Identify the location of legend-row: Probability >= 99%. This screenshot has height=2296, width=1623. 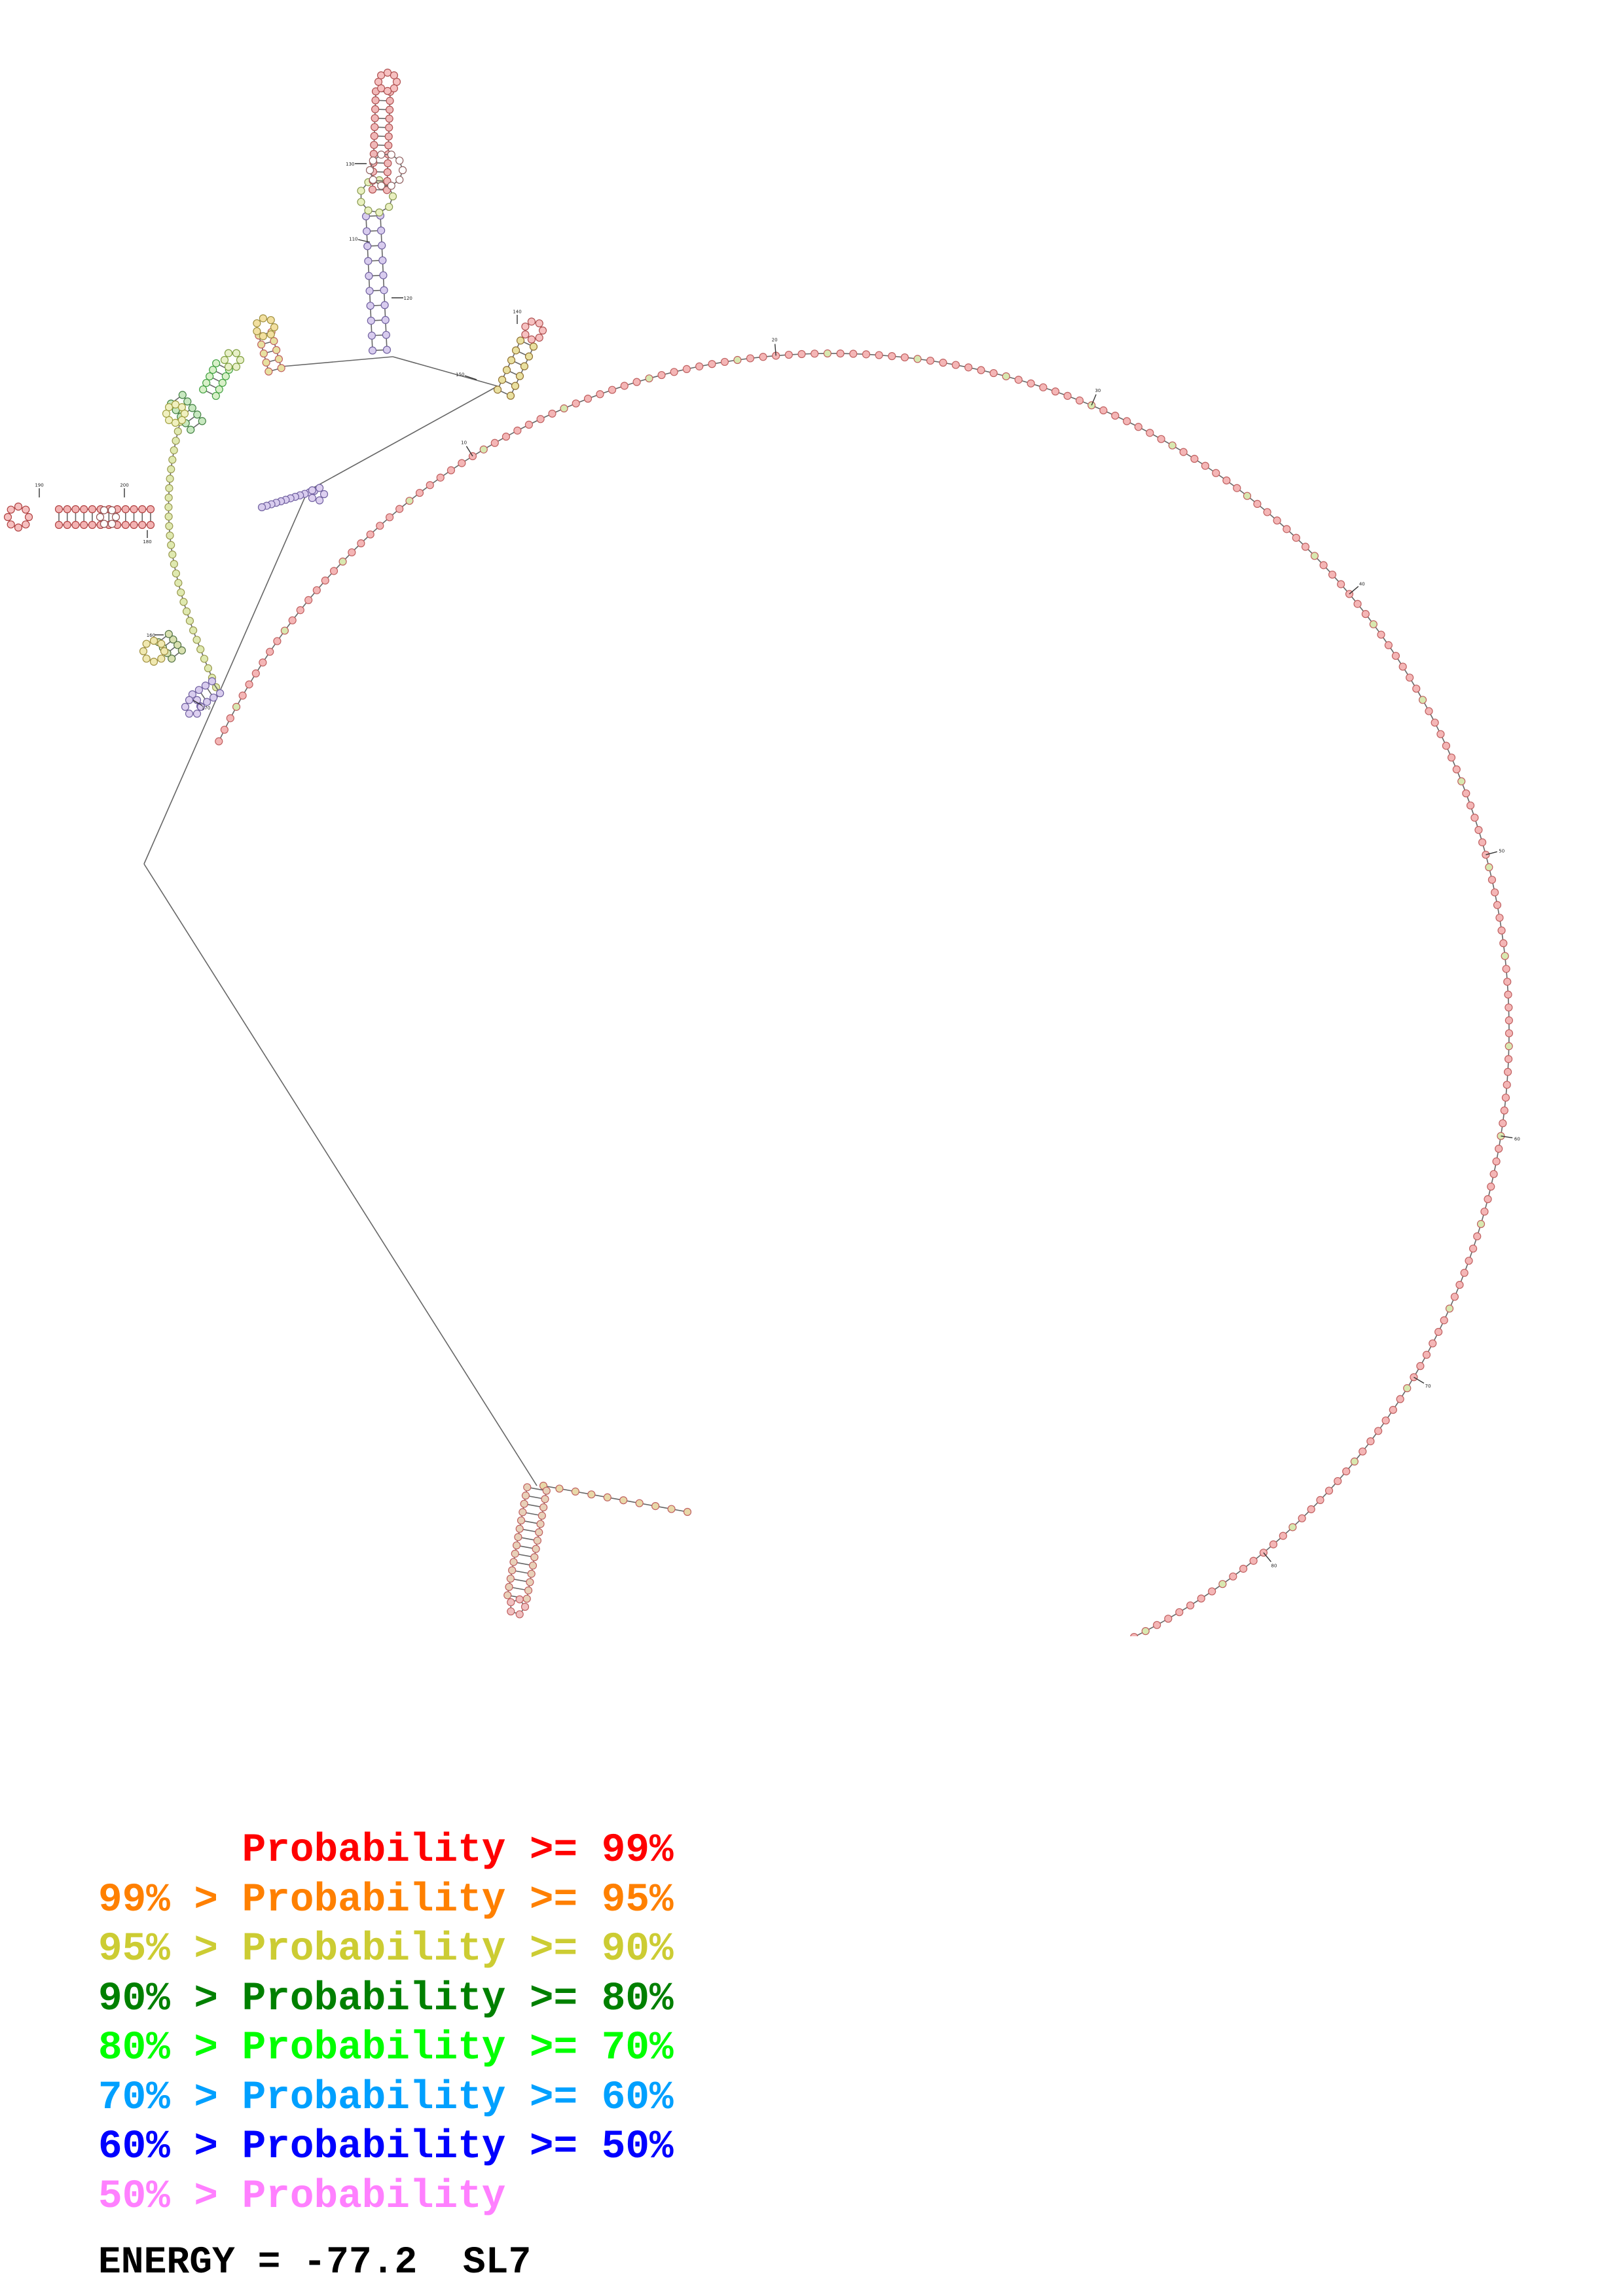
(386, 1851).